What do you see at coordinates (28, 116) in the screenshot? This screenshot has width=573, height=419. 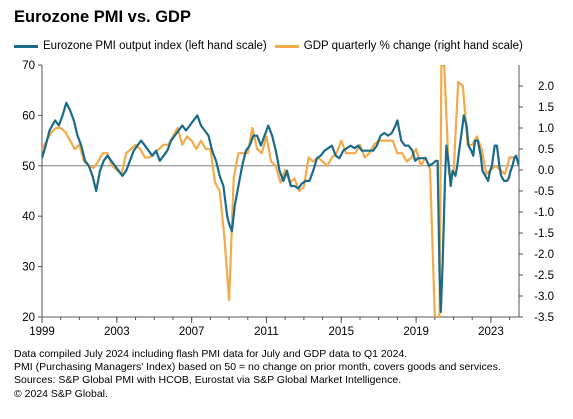 I see `left-tick-label: 60` at bounding box center [28, 116].